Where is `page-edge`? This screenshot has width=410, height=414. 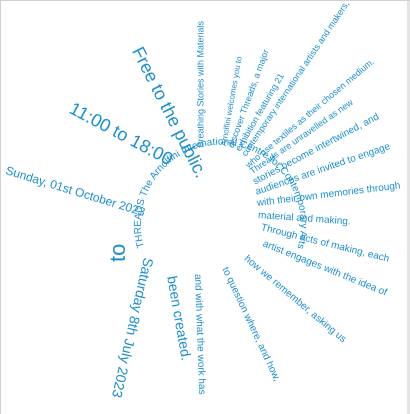
page-edge is located at coordinates (408, 207).